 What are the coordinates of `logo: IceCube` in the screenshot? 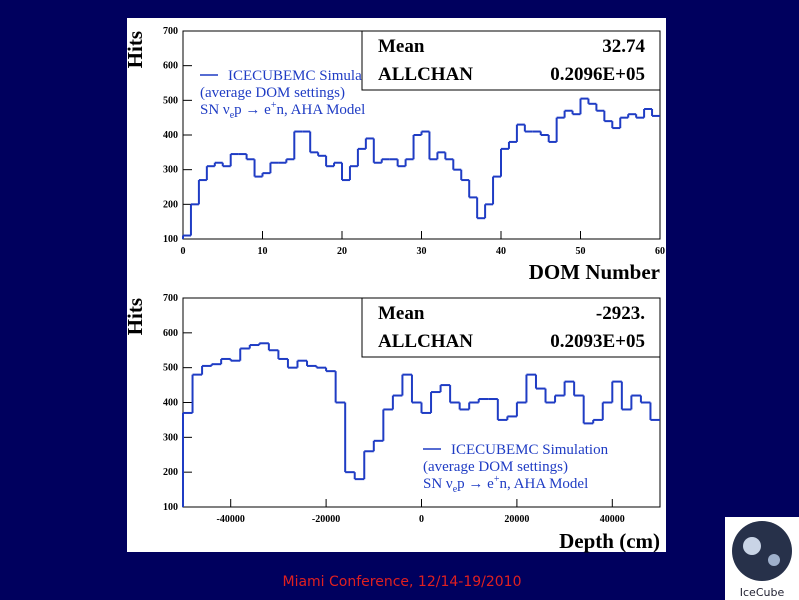 It's located at (762, 558).